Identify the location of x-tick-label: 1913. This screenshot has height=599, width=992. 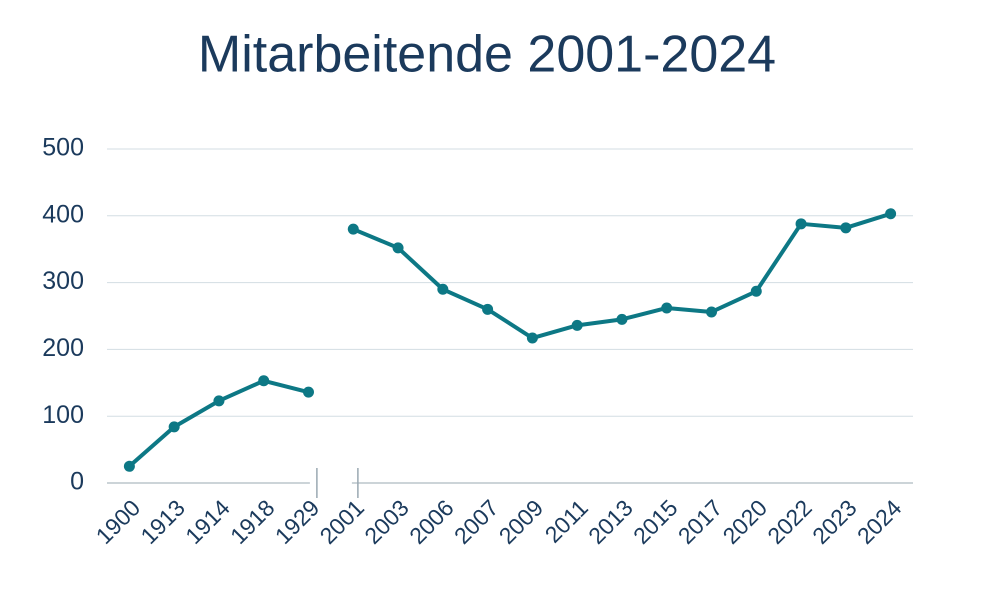
(162, 521).